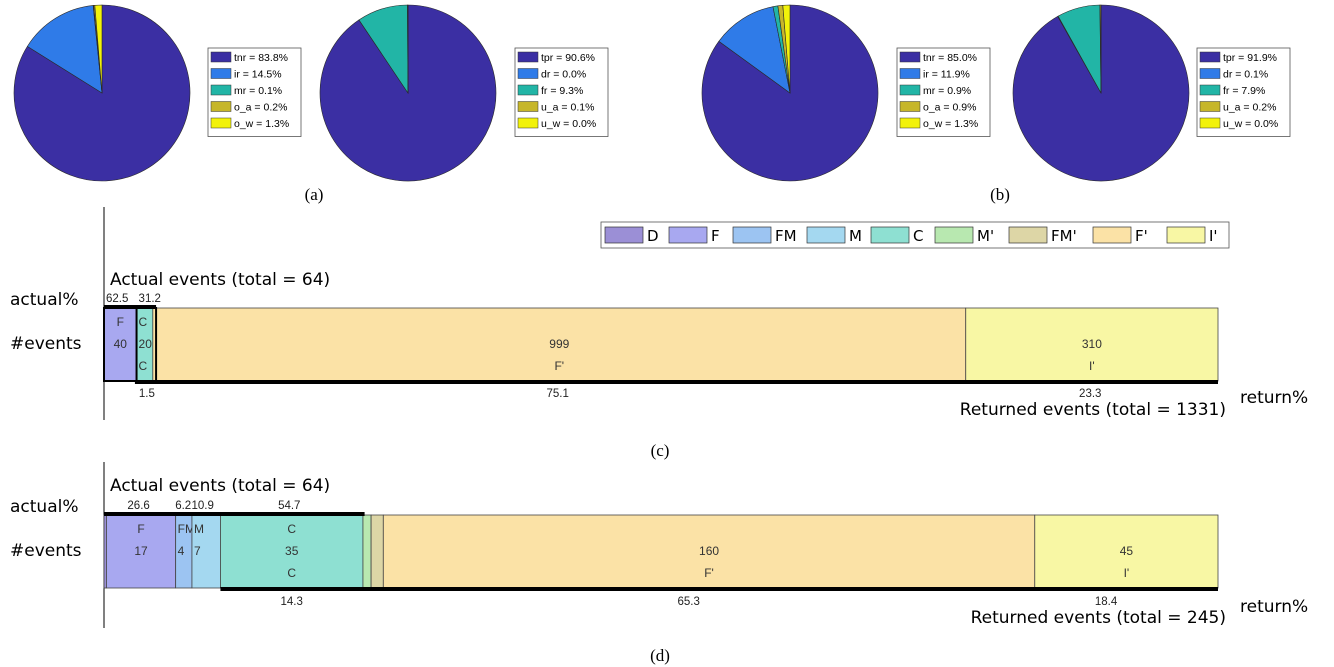 Image resolution: width=1334 pixels, height=667 pixels. I want to click on pie-legend-label-o_a: o_a = 0.9%, so click(949, 108).